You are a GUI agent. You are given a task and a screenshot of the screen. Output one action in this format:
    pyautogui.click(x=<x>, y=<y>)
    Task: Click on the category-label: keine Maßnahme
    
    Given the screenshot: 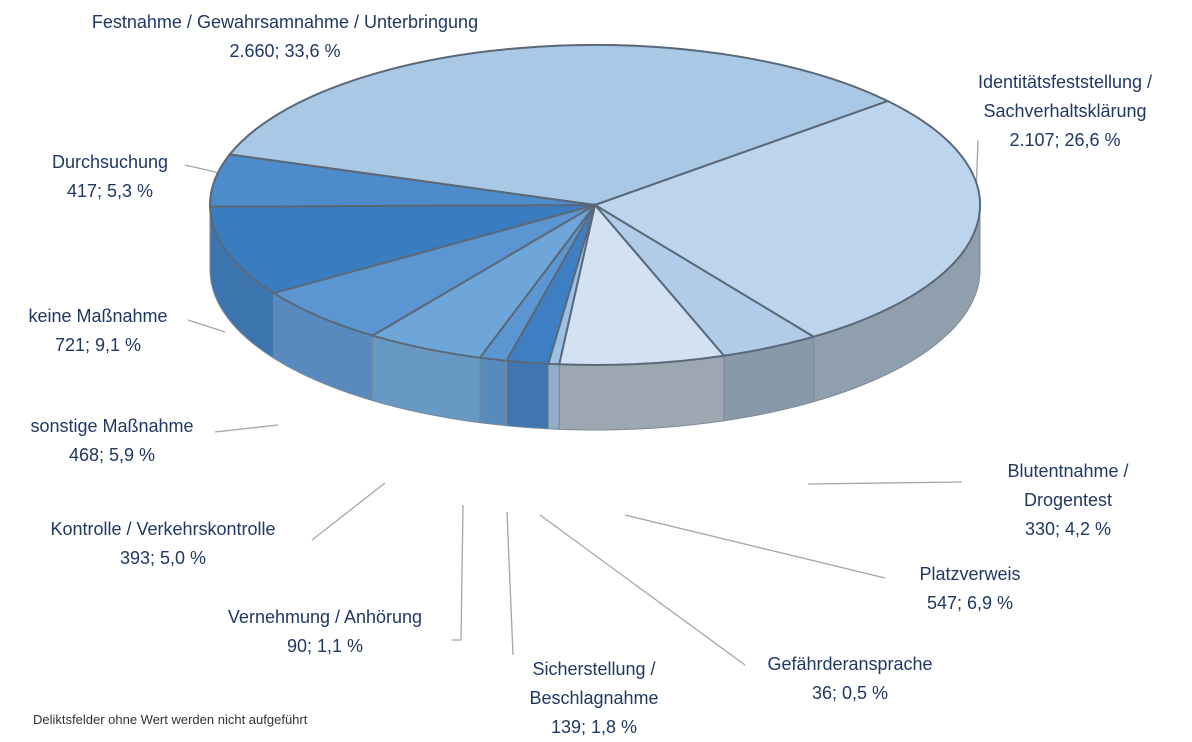 What is the action you would take?
    pyautogui.click(x=99, y=316)
    